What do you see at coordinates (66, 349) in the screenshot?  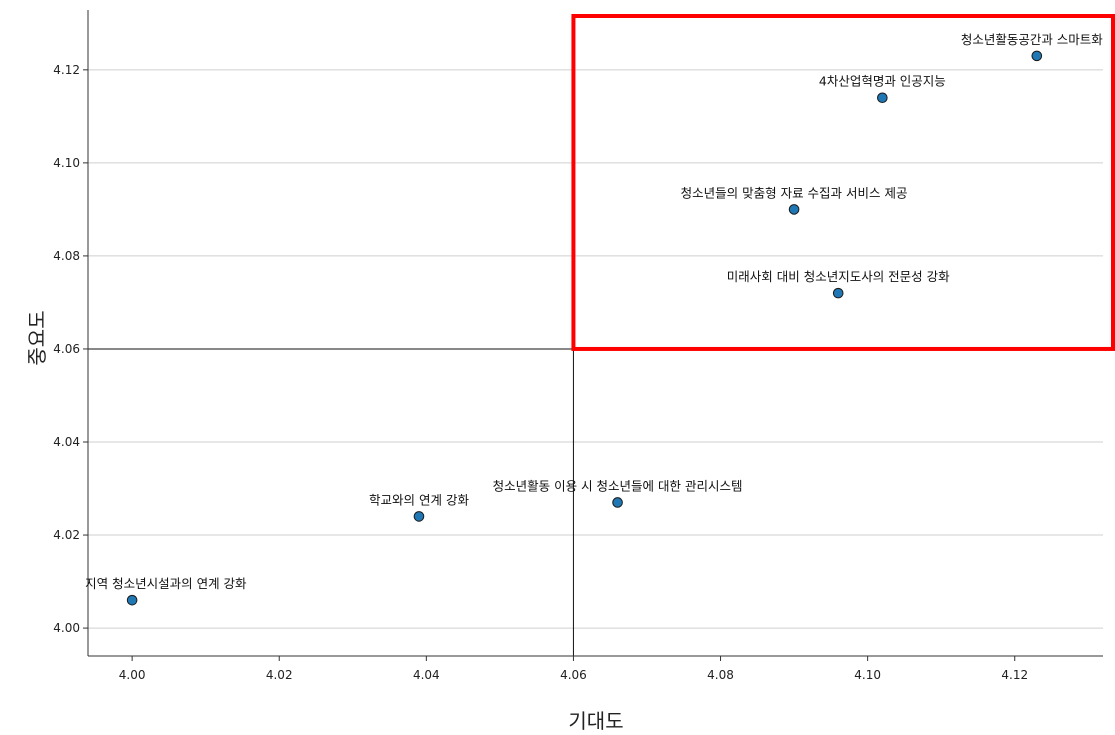 I see `y-tick-label: 4.06` at bounding box center [66, 349].